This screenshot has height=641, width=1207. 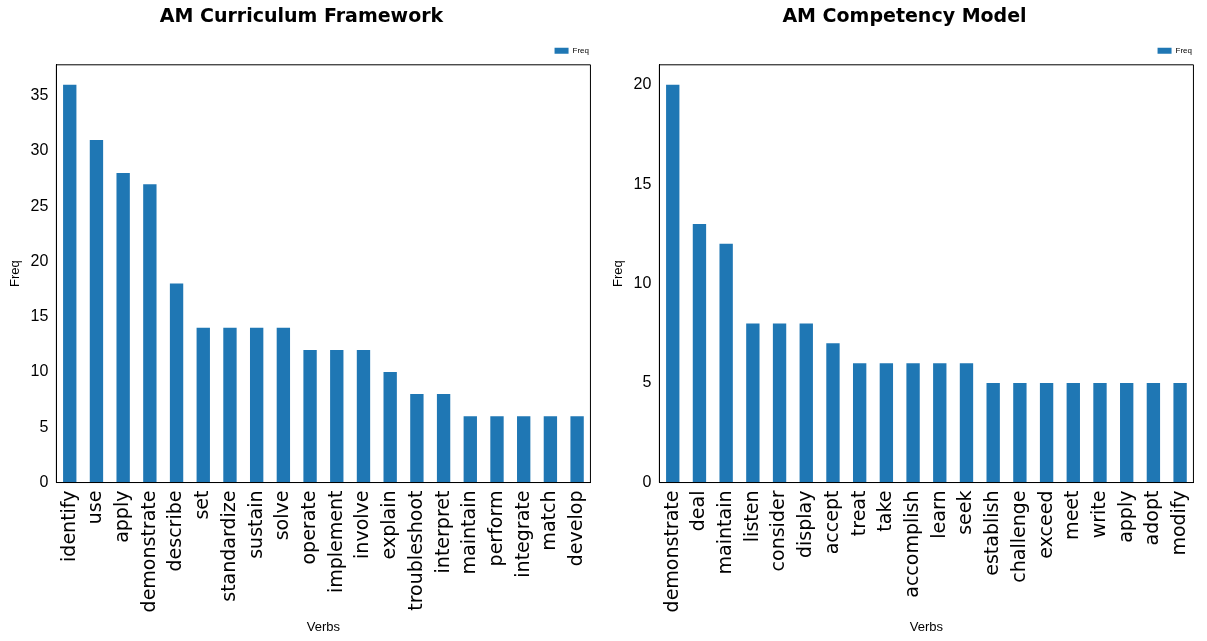 I want to click on x-tick-label: sustain, so click(x=254, y=524).